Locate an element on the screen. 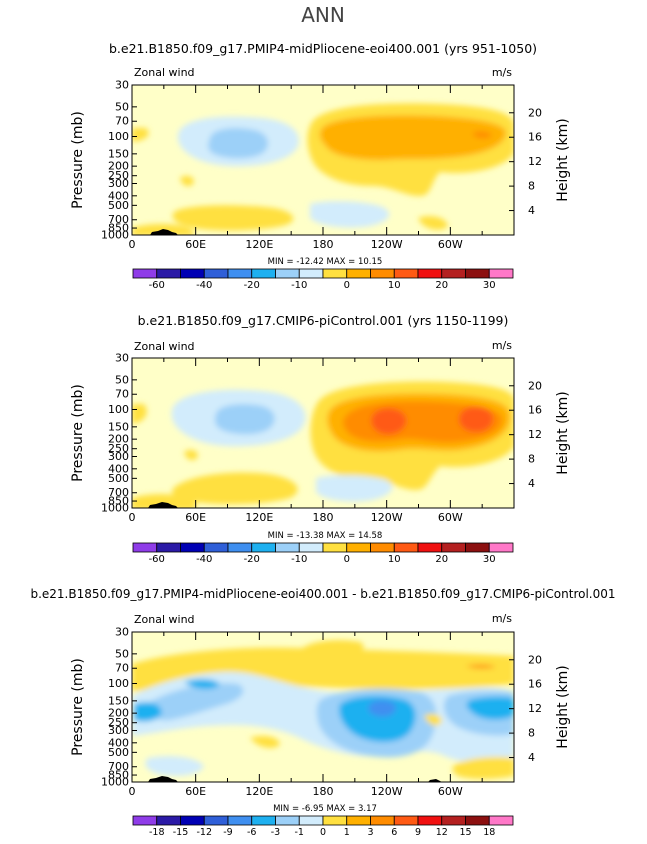 Image resolution: width=647 pixels, height=844 pixels. panel-2-minmax: MIN = -13.38 MAX = 14.58 is located at coordinates (325, 536).